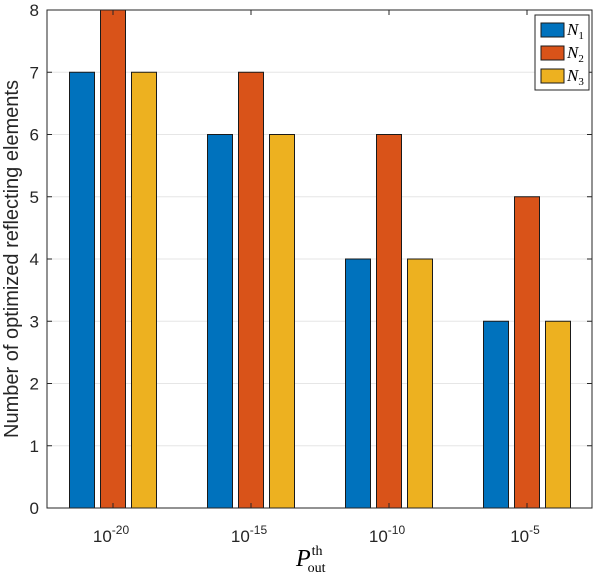  Describe the element at coordinates (34, 197) in the screenshot. I see `y-tick-label: 5` at that location.